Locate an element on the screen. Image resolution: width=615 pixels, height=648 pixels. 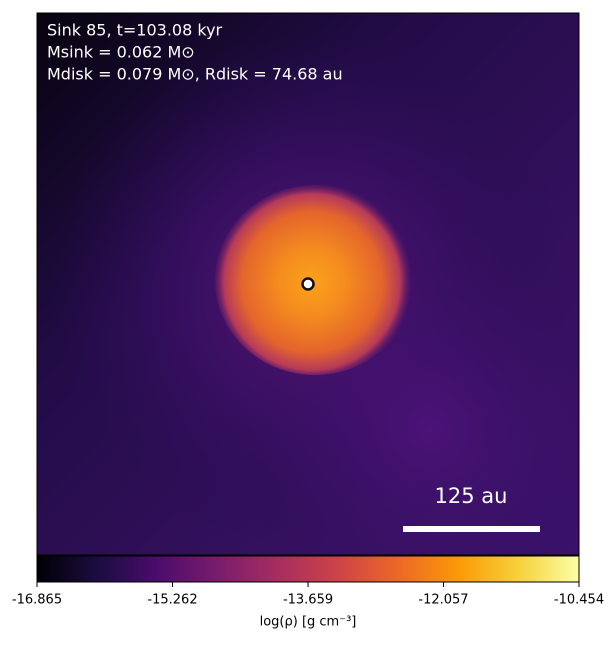
tick-label: -12.057 is located at coordinates (443, 600).